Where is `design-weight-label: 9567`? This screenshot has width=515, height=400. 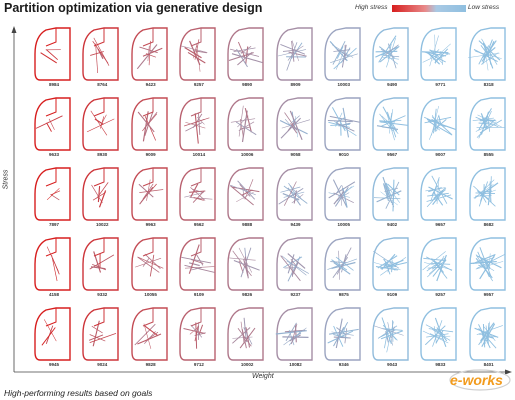
design-weight-label: 9567 is located at coordinates (392, 154).